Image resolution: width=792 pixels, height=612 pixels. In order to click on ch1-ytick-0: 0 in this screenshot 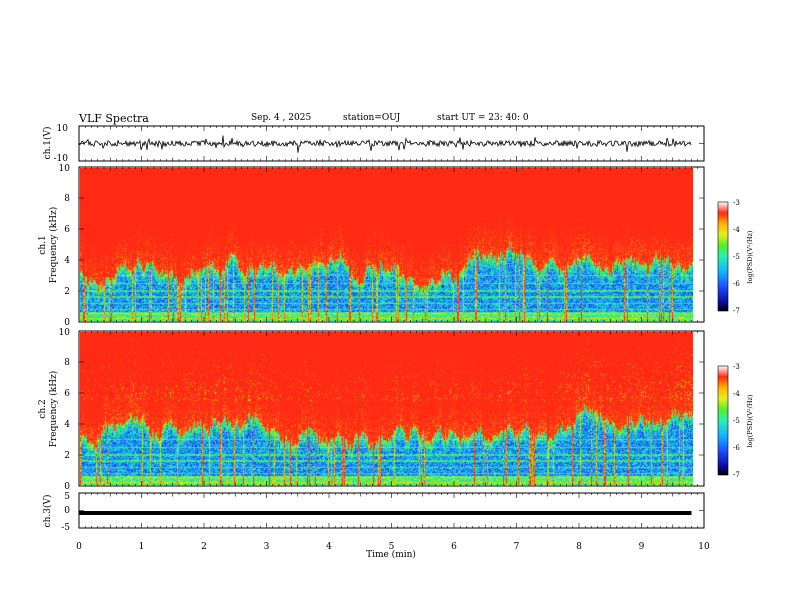, I will do `click(67, 323)`.